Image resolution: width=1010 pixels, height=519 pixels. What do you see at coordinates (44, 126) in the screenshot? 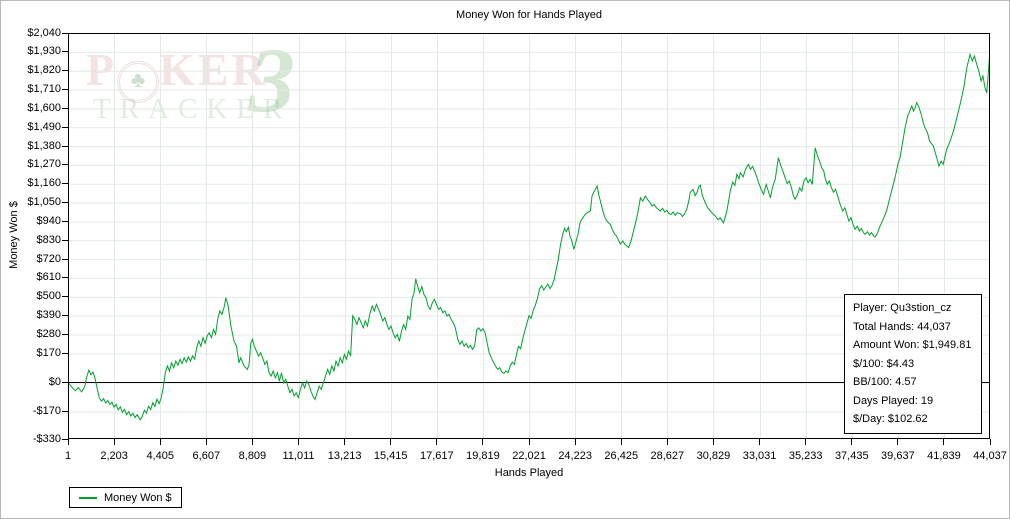
I see `y-axis-tick-label: $1,490` at bounding box center [44, 126].